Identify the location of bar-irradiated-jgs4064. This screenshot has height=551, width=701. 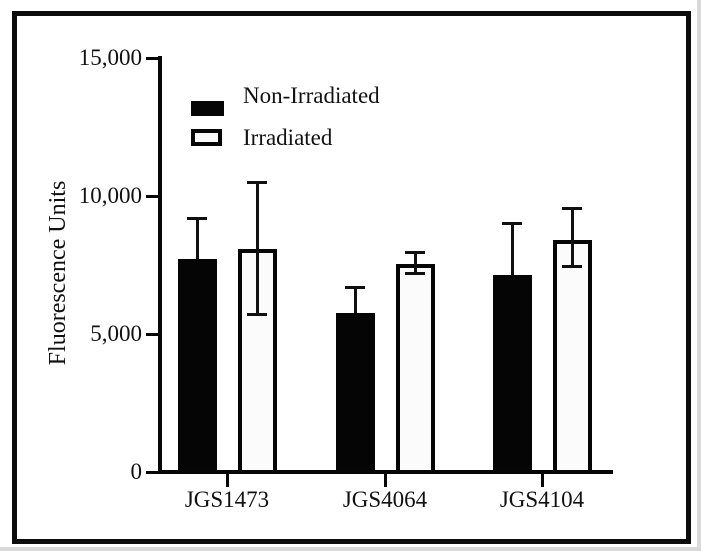
(415, 369).